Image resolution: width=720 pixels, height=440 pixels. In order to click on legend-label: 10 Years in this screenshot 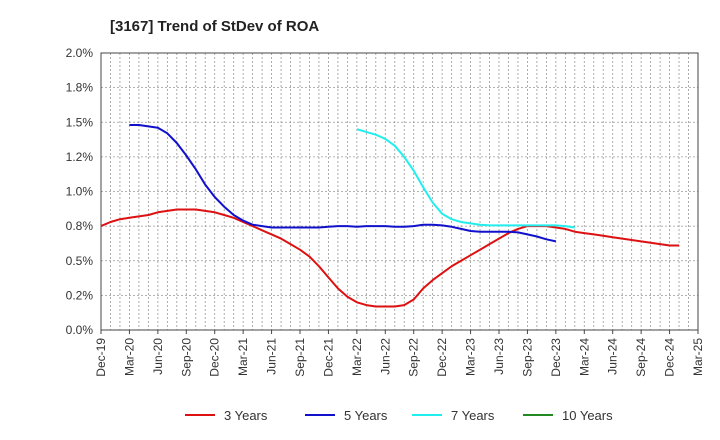, I will do `click(587, 415)`.